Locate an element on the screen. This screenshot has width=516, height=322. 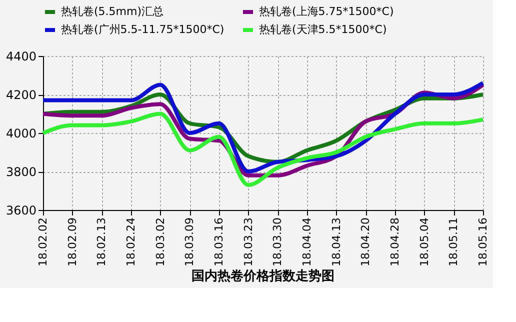
x-tick-label: 18.05.16 is located at coordinates (483, 242).